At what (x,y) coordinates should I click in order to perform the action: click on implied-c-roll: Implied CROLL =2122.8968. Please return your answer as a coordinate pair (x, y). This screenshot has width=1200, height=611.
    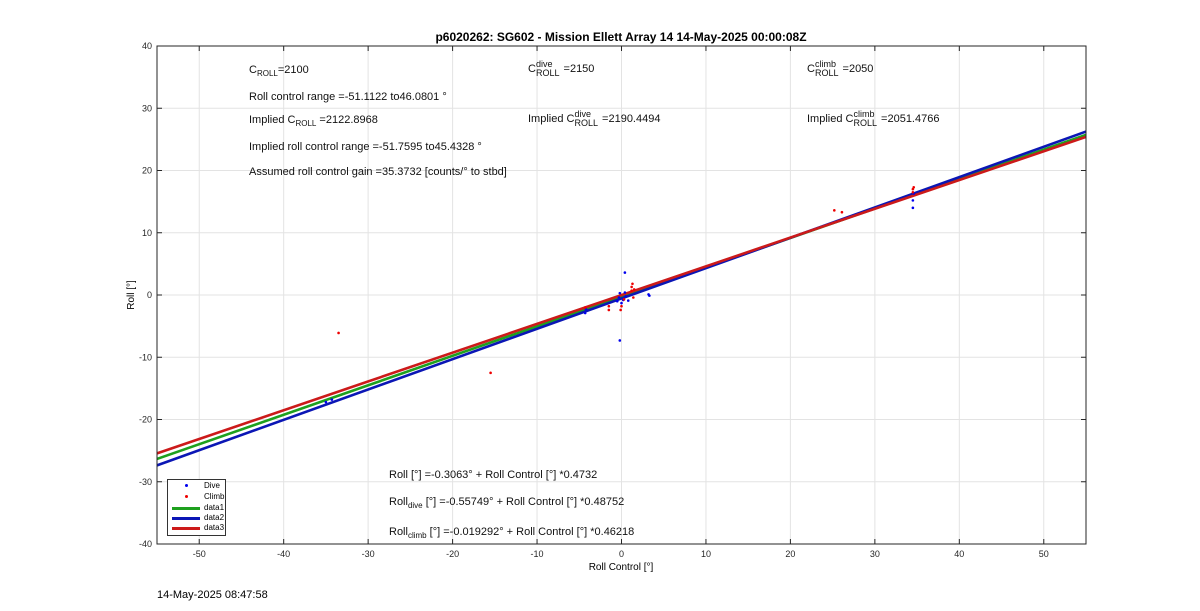
    Looking at the image, I should click on (313, 121).